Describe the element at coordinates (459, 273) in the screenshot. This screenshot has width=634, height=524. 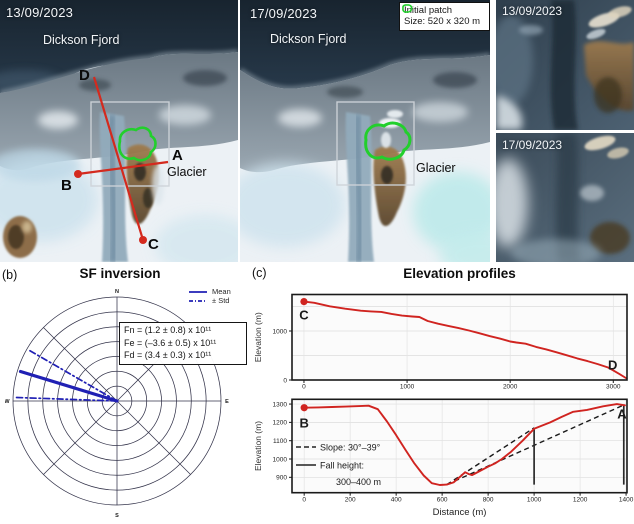
I see `panel-c-title: Elevation profiles` at that location.